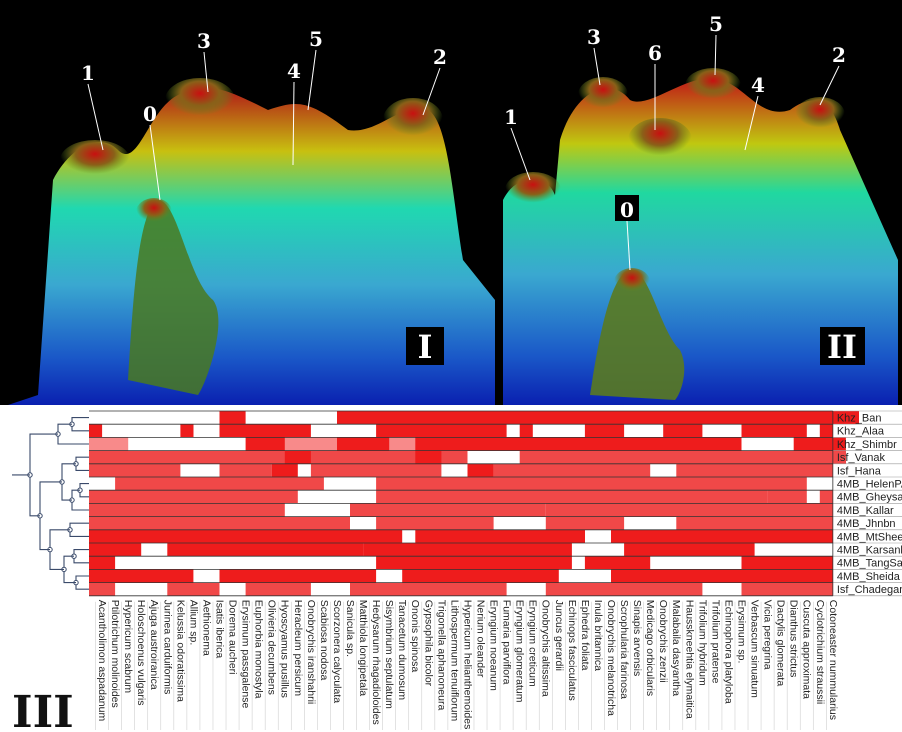  What do you see at coordinates (794, 639) in the screenshot?
I see `column-label: Dianthus strictus` at bounding box center [794, 639].